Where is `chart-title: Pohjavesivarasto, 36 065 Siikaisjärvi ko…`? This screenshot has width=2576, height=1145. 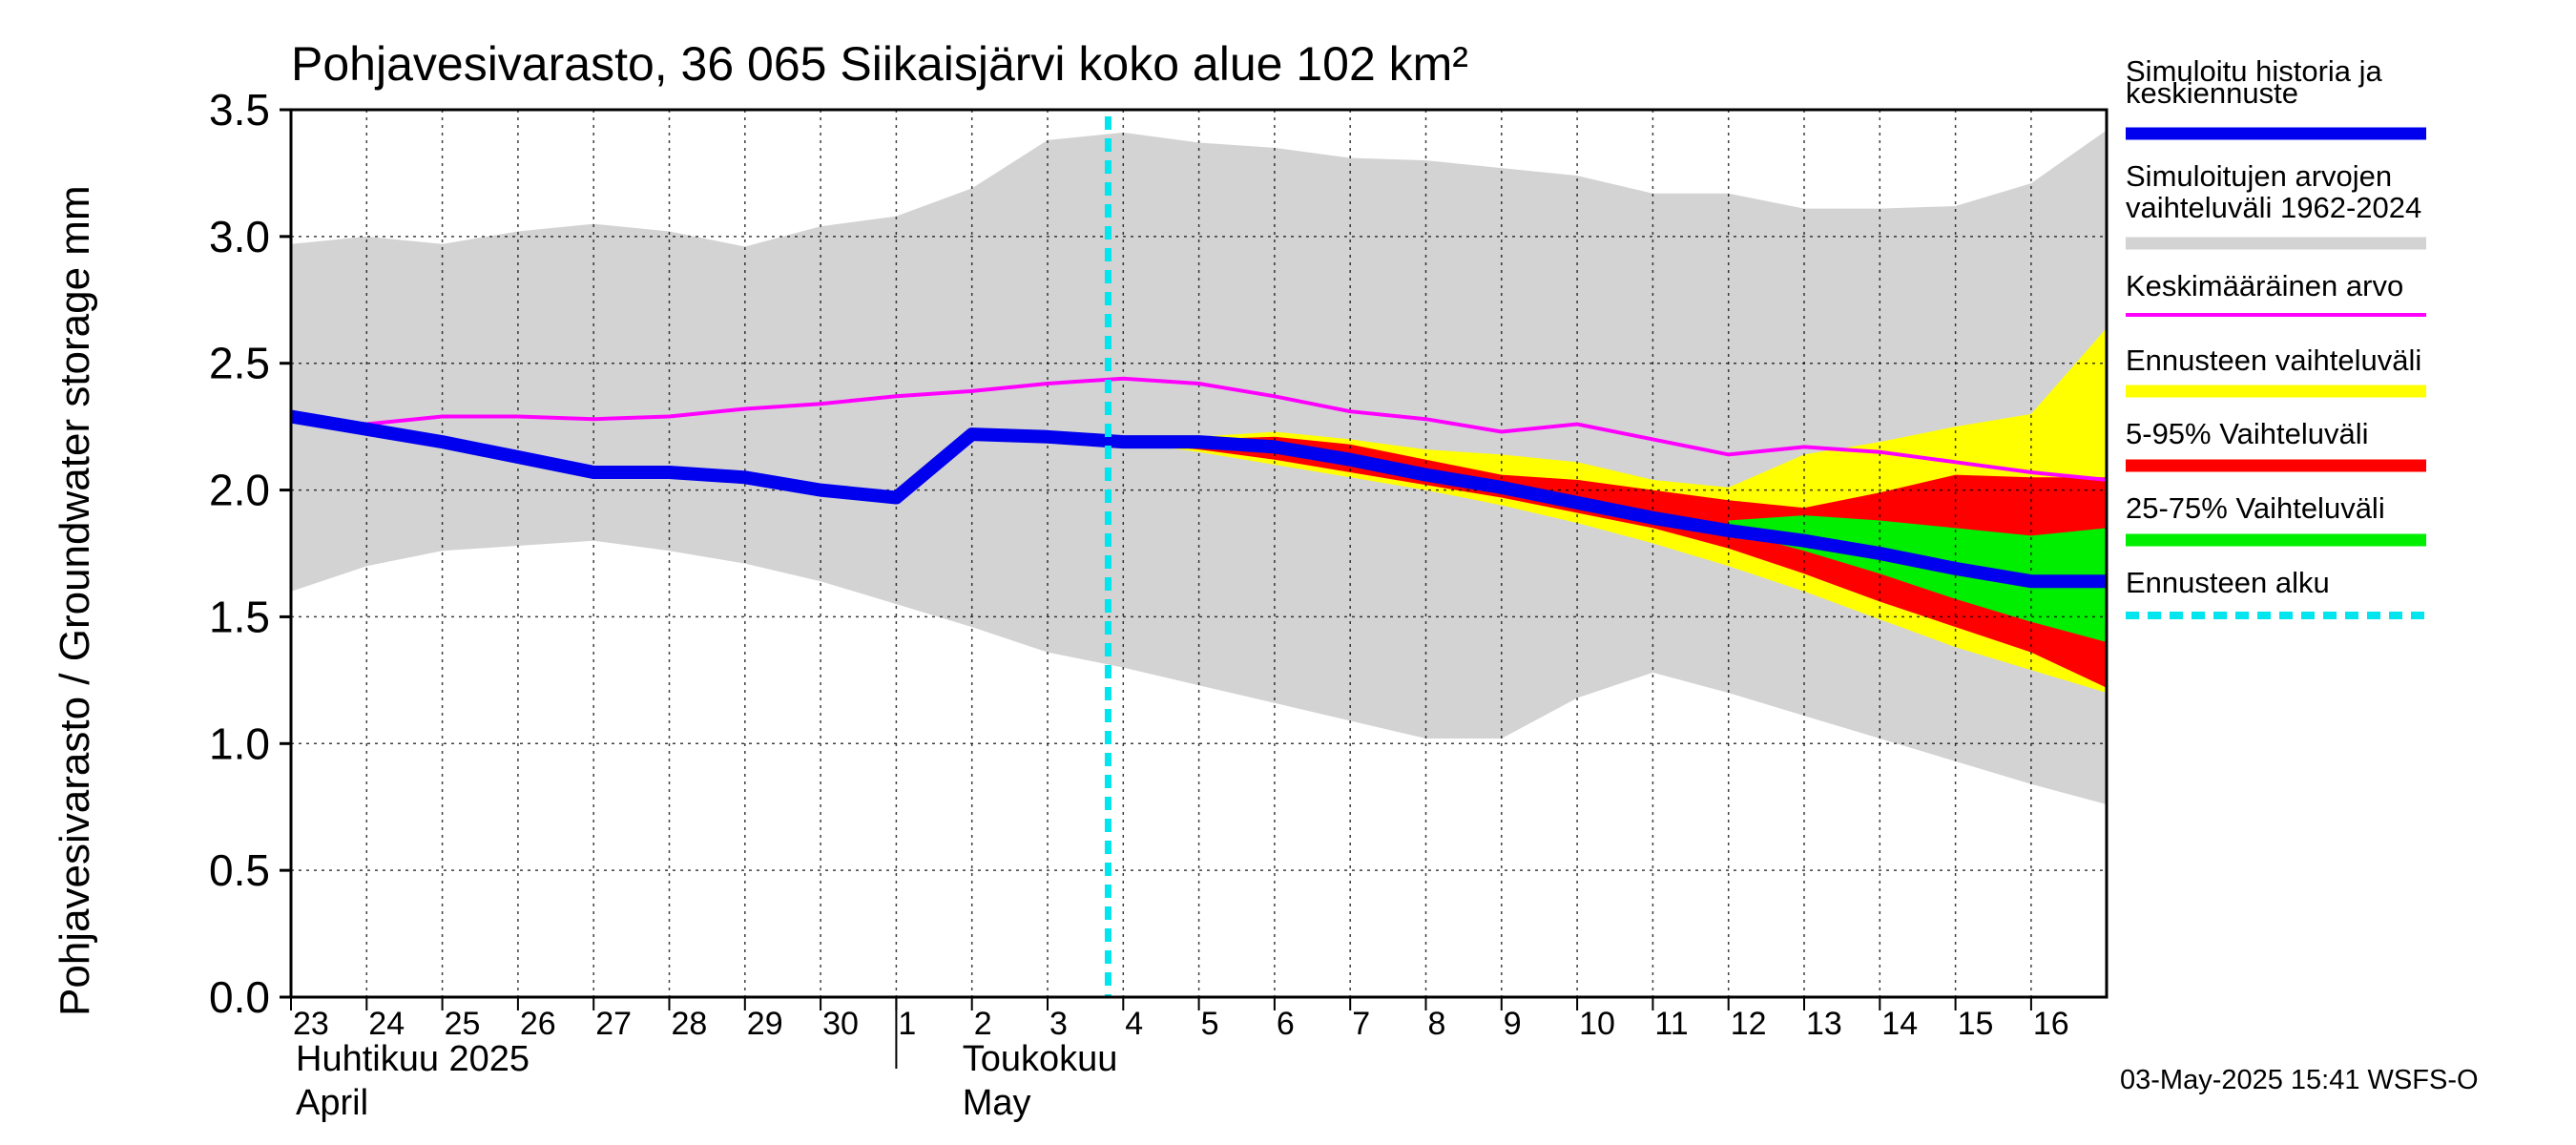
chart-title: Pohjavesivarasto, 36 065 Siikaisjärvi ko… is located at coordinates (879, 64).